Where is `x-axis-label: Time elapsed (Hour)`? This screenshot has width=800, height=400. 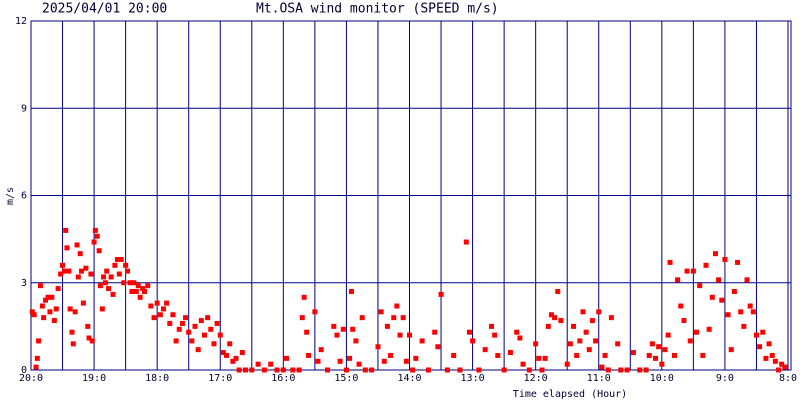 x-axis-label: Time elapsed (Hour) is located at coordinates (570, 394).